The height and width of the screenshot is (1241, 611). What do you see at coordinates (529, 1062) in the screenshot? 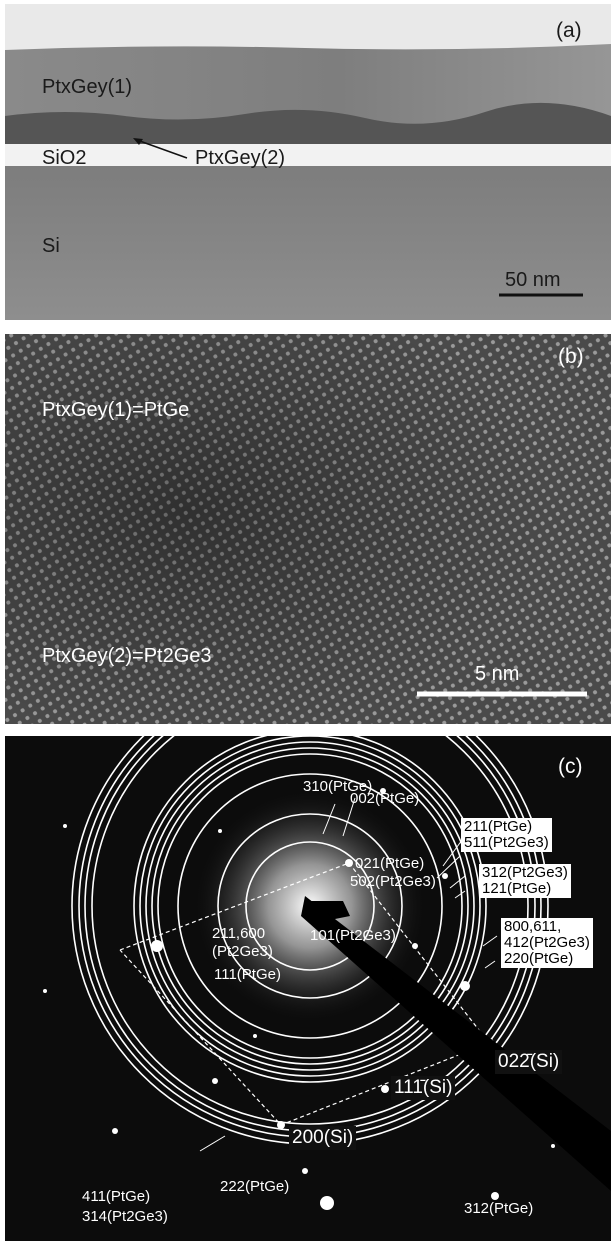
I see `spot-label-022: 022̄(Si)` at bounding box center [529, 1062].